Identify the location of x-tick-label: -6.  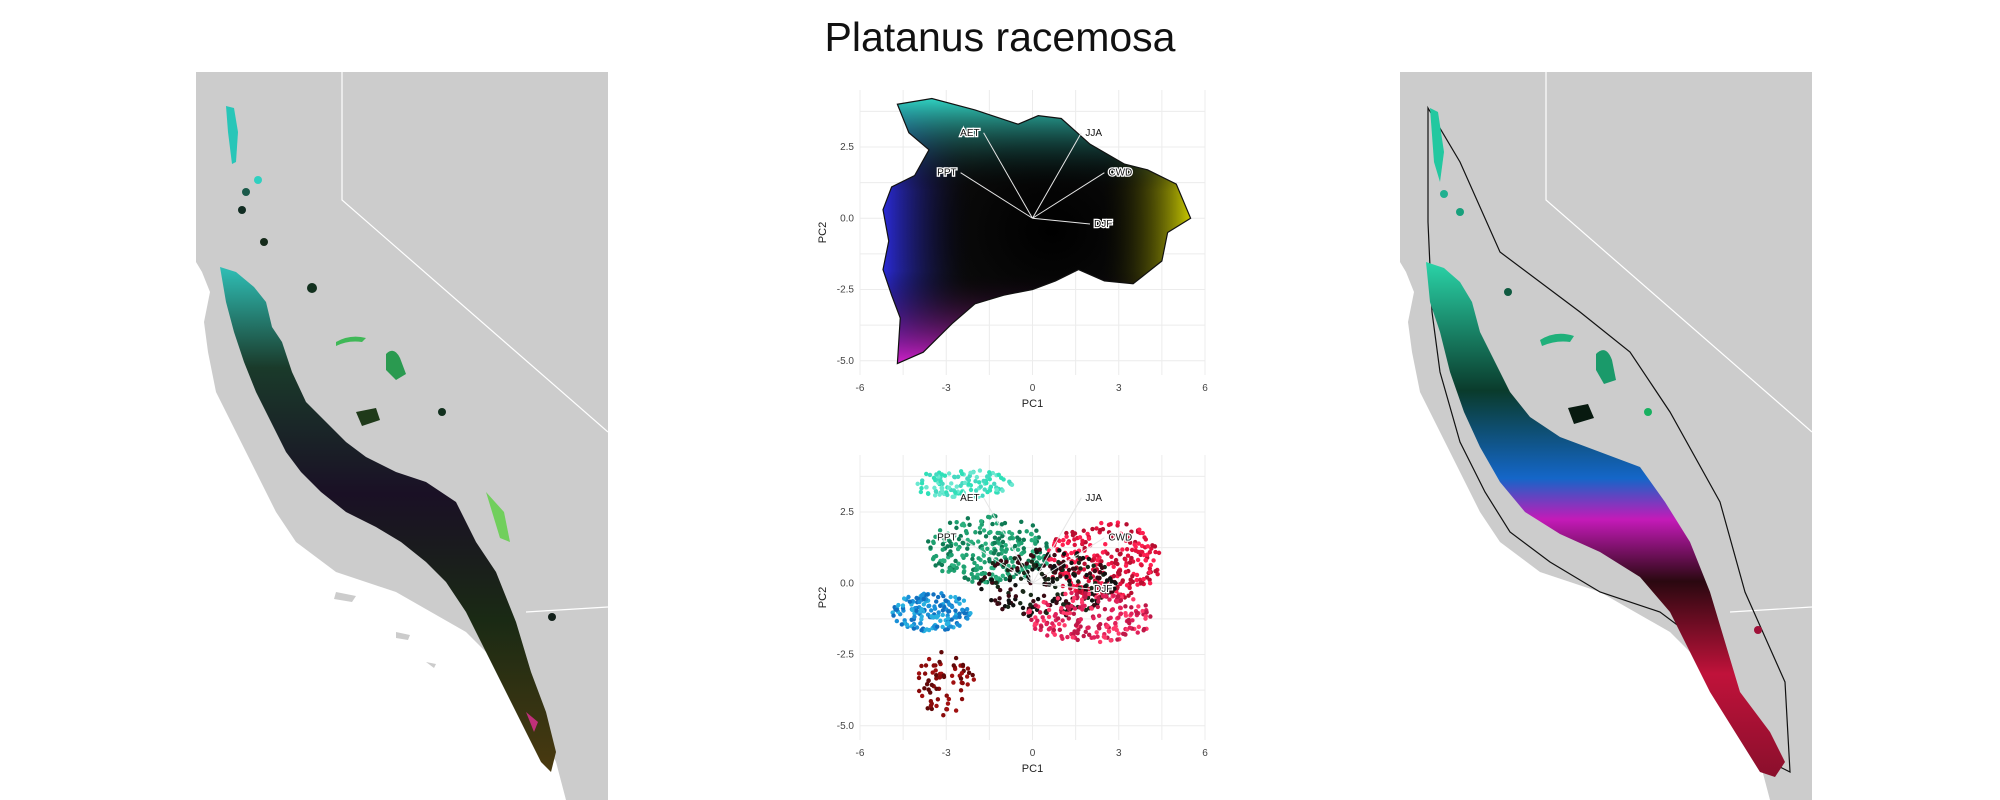
(860, 753).